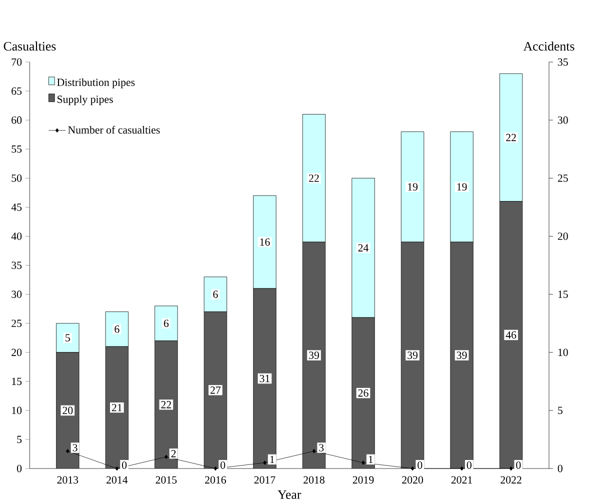 This screenshot has height=502, width=602. I want to click on y-tick-label: 5, so click(19, 439).